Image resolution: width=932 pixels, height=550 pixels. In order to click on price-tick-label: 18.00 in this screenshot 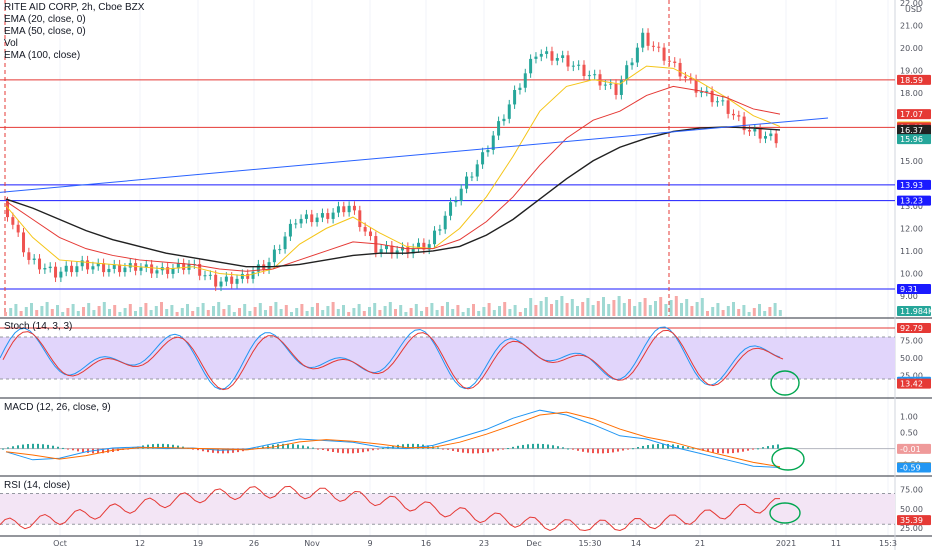, I will do `click(911, 93)`.